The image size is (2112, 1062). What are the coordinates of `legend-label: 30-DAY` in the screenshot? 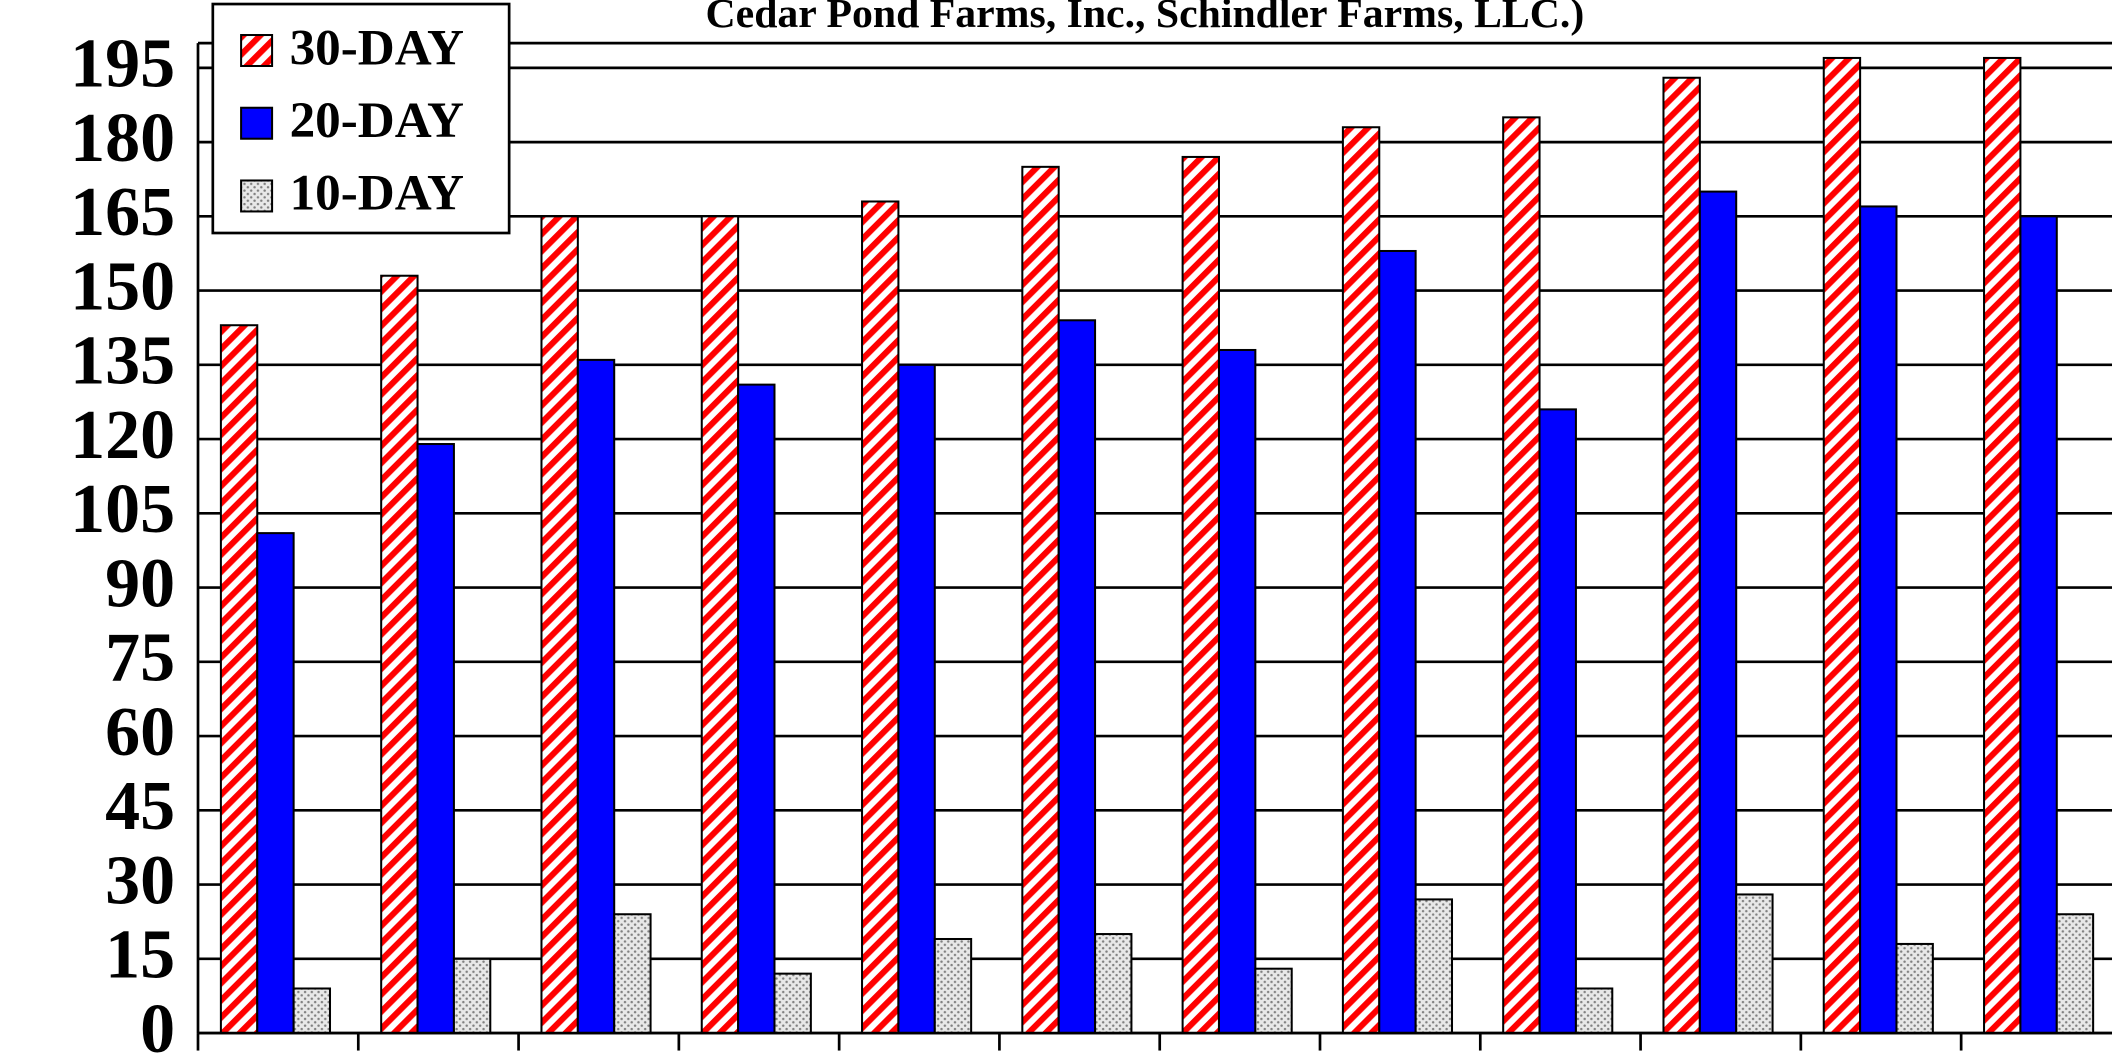 It's located at (377, 47).